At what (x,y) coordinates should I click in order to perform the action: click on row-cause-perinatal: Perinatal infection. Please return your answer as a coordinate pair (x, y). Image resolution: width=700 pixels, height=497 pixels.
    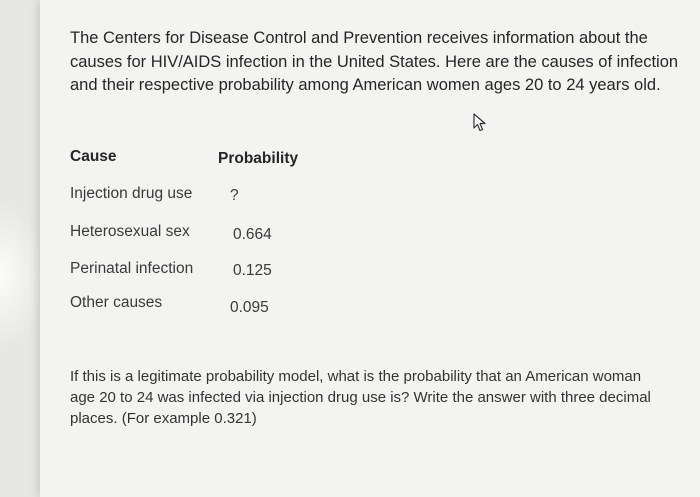
    Looking at the image, I should click on (132, 268).